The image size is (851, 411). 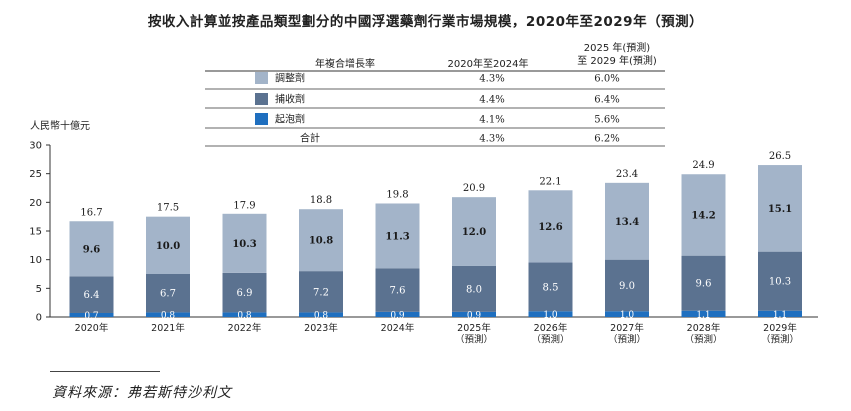 I want to click on bar-total-label: 26.5, so click(x=780, y=156).